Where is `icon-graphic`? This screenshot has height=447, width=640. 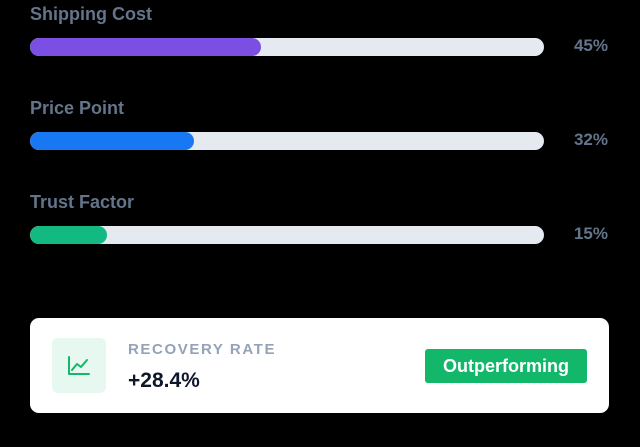 icon-graphic is located at coordinates (79, 365).